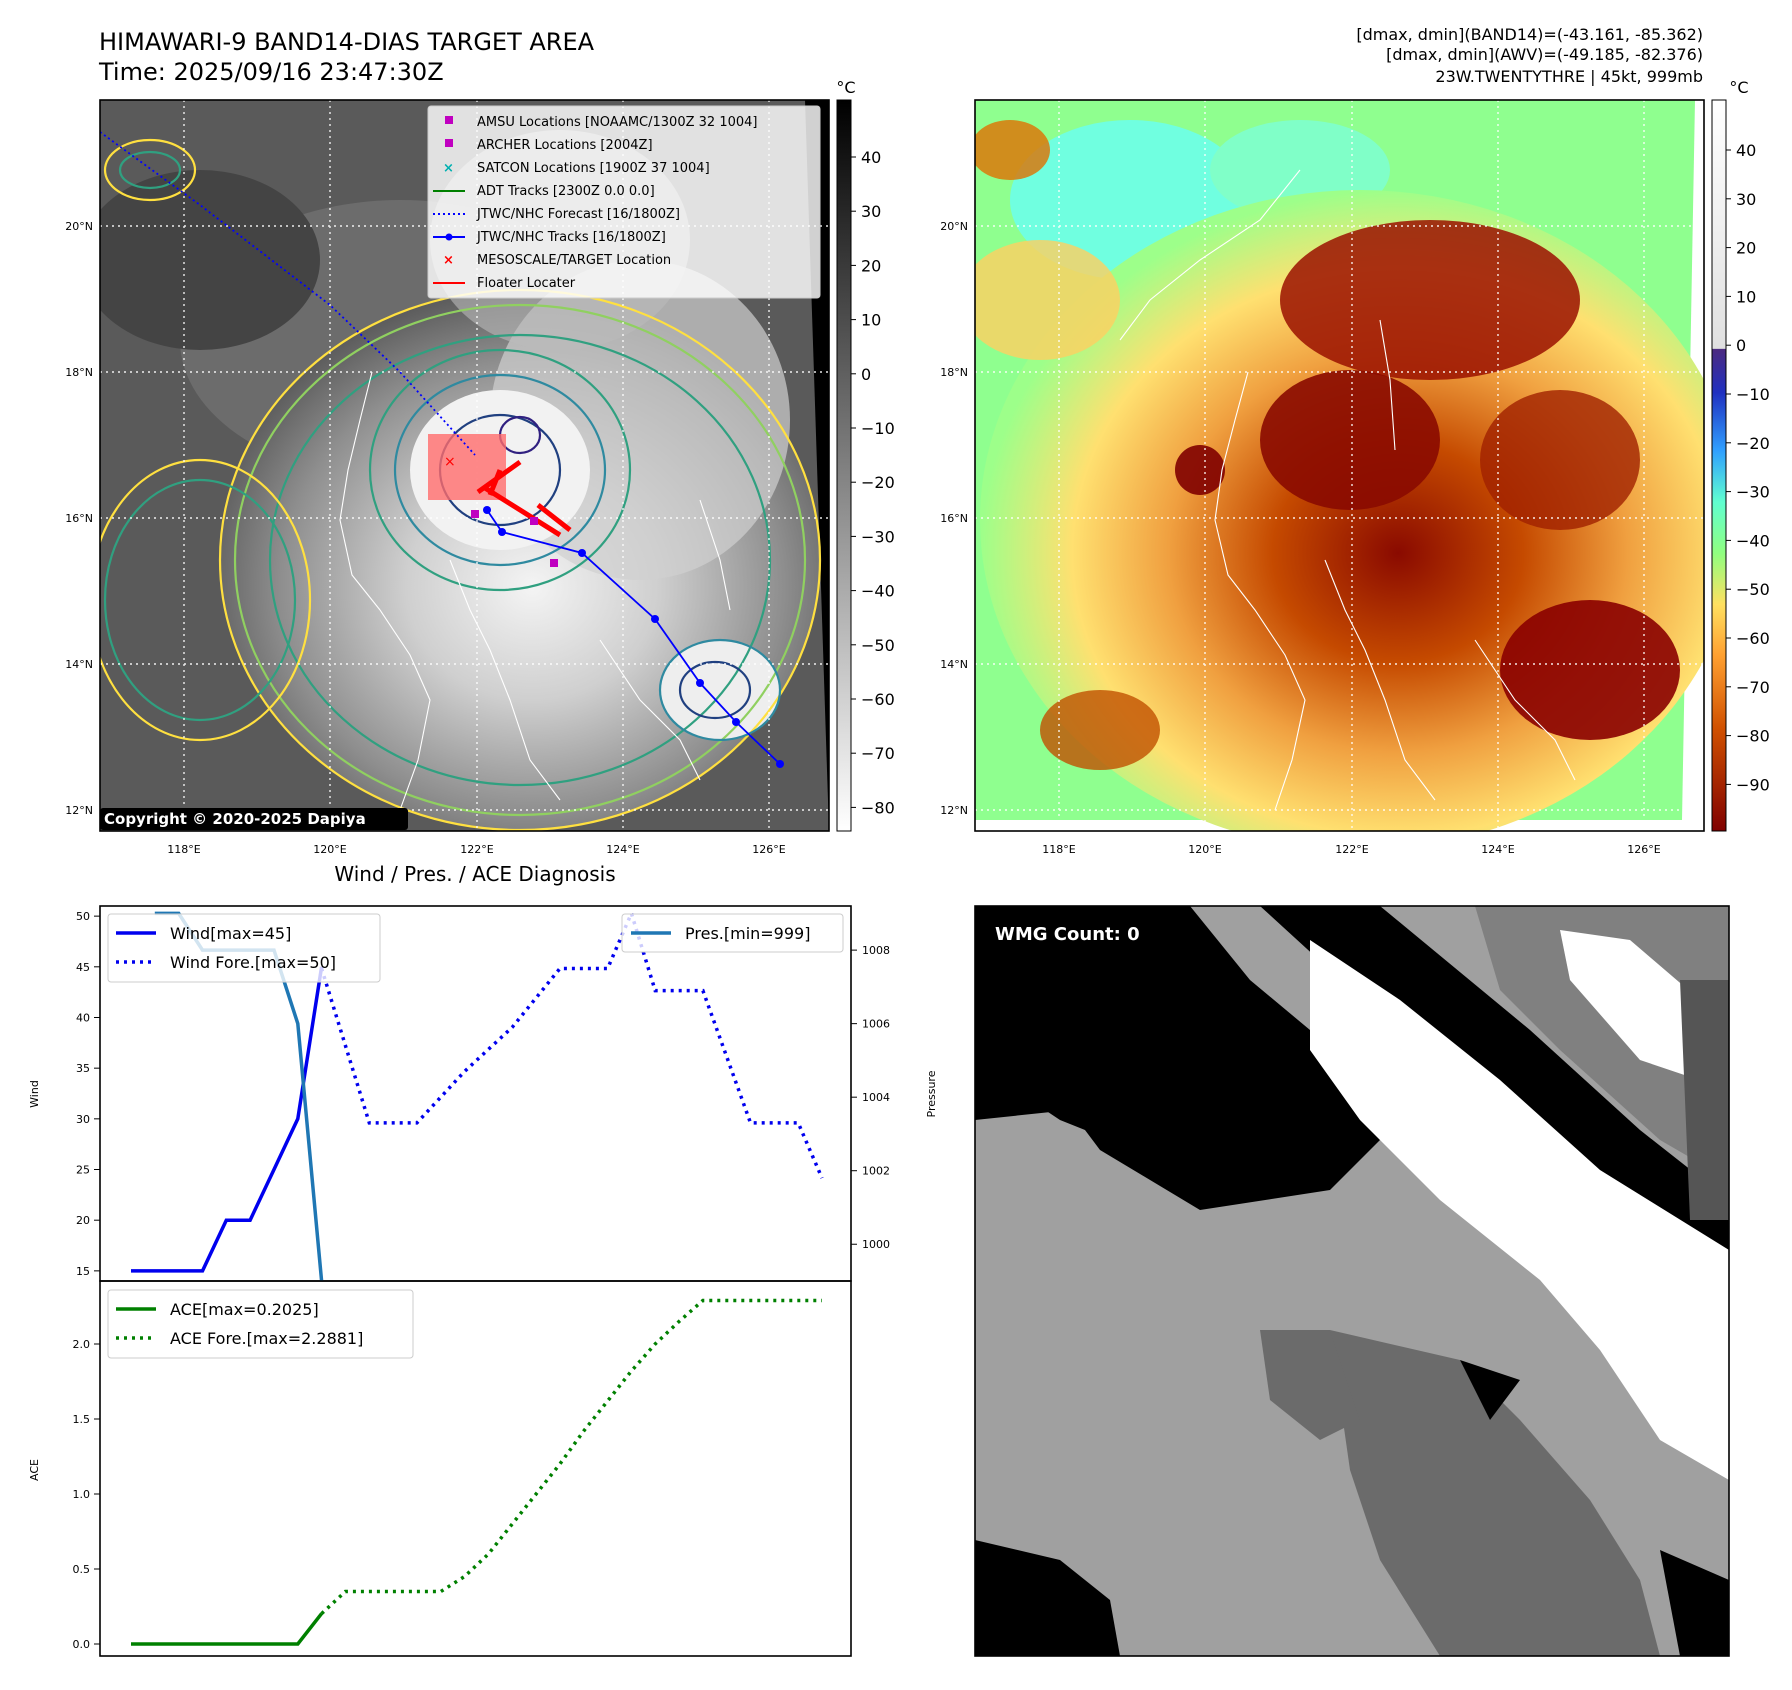 Image resolution: width=1792 pixels, height=1690 pixels. Describe the element at coordinates (1746, 296) in the screenshot. I see `awv-colorbar-tick-label: 10` at that location.